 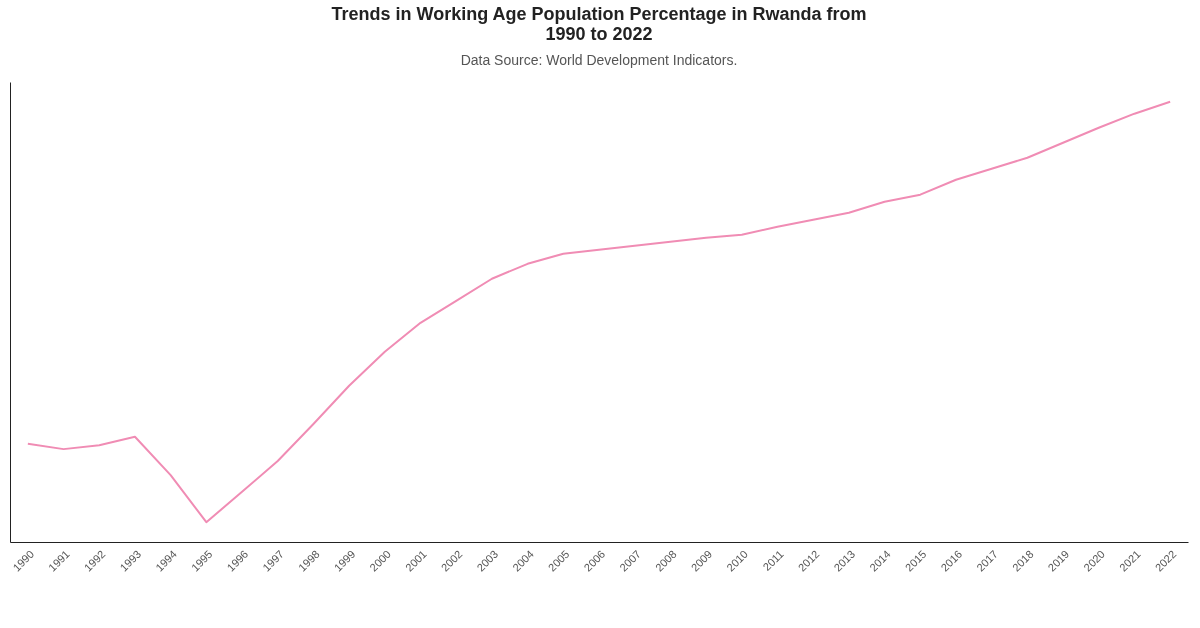 I want to click on chart-title: Trends in Working Age Population Percentage in Rwanda from 1990 to 2022, so click(x=599, y=24).